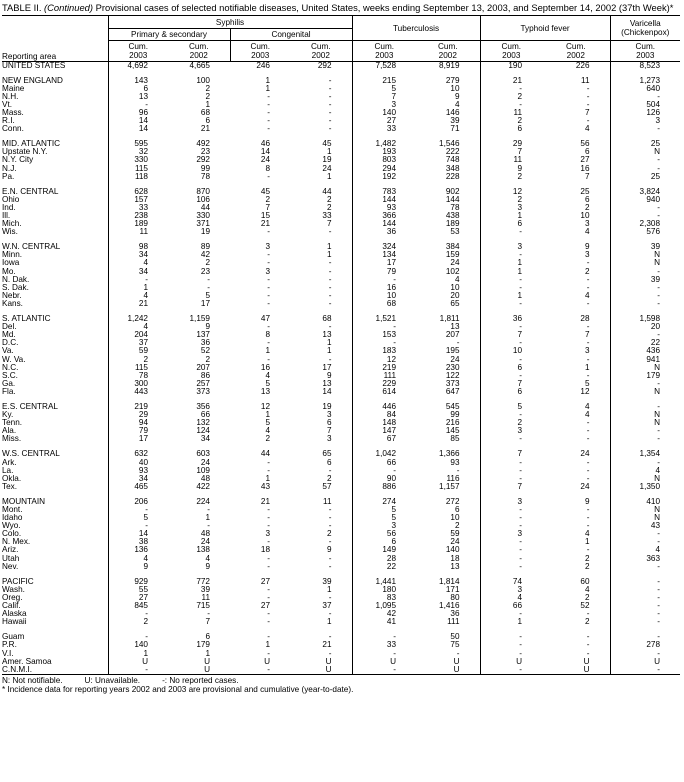 The height and width of the screenshot is (782, 684). I want to click on value-cell: 45, so click(265, 191).